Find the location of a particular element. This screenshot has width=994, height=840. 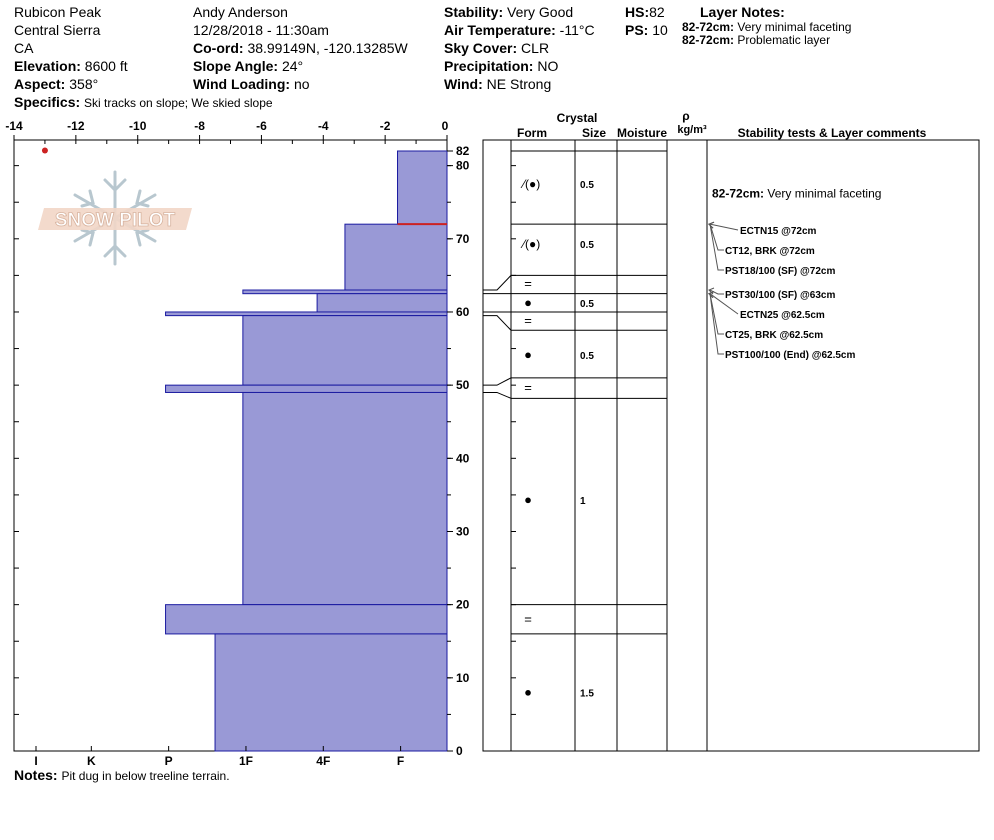

density-unit-header: kg/m³ is located at coordinates (692, 130).